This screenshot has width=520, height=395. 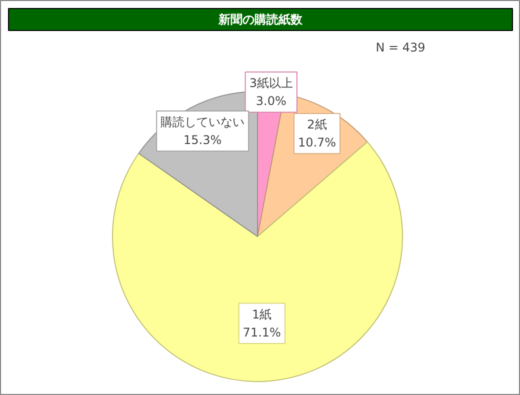 What do you see at coordinates (271, 101) in the screenshot?
I see `data-label: 3.0%` at bounding box center [271, 101].